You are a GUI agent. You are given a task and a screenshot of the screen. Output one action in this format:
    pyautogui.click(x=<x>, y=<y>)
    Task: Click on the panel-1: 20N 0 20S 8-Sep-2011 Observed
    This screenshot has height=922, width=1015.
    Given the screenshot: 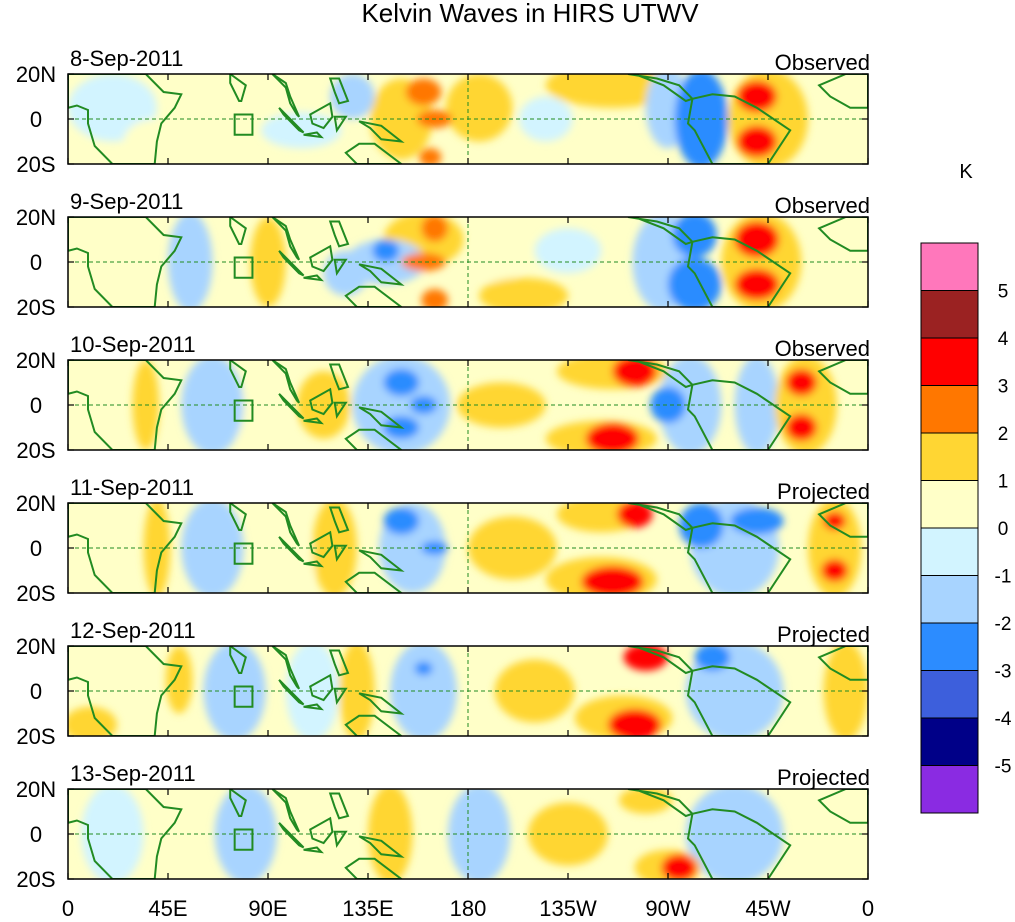 What is the action you would take?
    pyautogui.click(x=443, y=111)
    